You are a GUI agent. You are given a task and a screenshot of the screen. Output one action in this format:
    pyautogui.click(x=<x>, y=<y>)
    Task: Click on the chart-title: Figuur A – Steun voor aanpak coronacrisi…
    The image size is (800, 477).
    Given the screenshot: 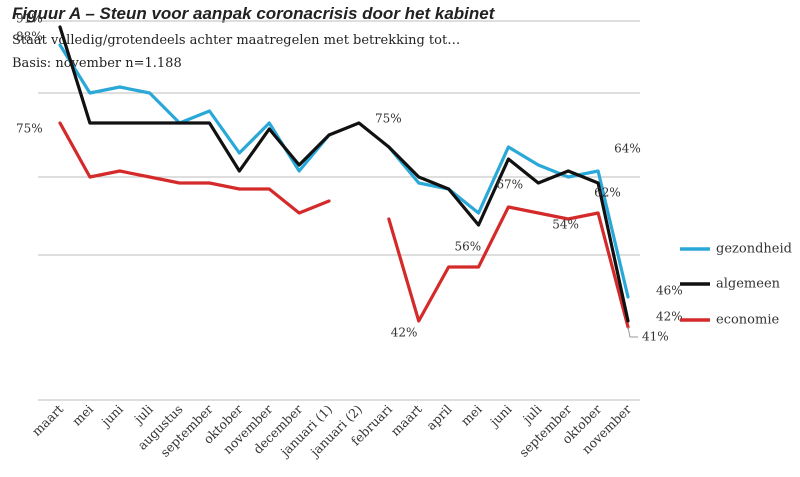 What is the action you would take?
    pyautogui.click(x=253, y=13)
    